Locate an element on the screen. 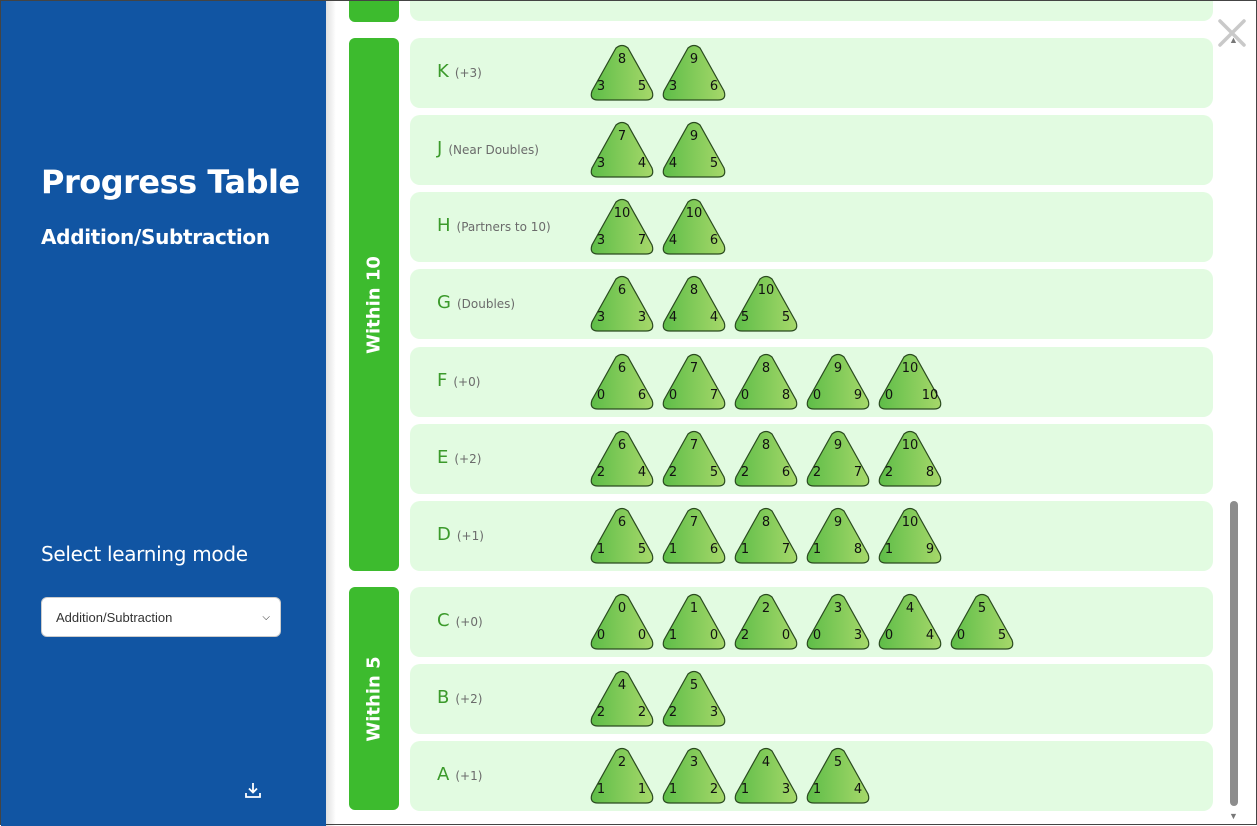  page-title: Progress Table is located at coordinates (170, 182).